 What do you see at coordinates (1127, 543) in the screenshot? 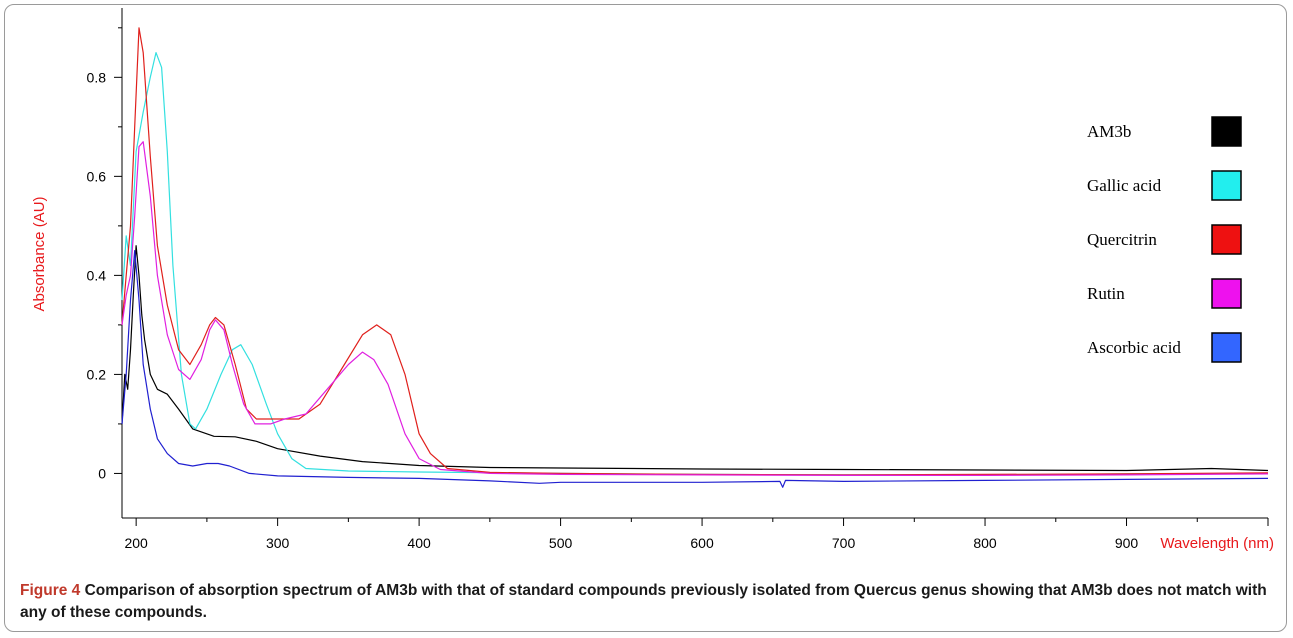
I see `x-tick-label: 900` at bounding box center [1127, 543].